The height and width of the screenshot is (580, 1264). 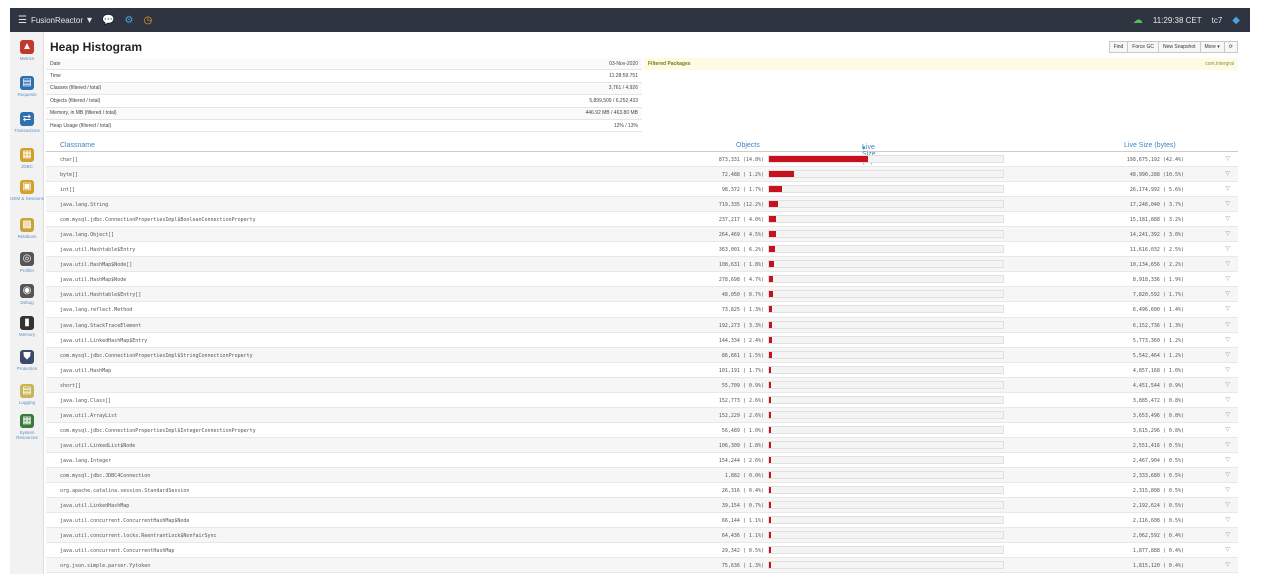 What do you see at coordinates (27, 190) in the screenshot?
I see `sidebar-item-uem-sessions: ▣ UEM & Sessions` at bounding box center [27, 190].